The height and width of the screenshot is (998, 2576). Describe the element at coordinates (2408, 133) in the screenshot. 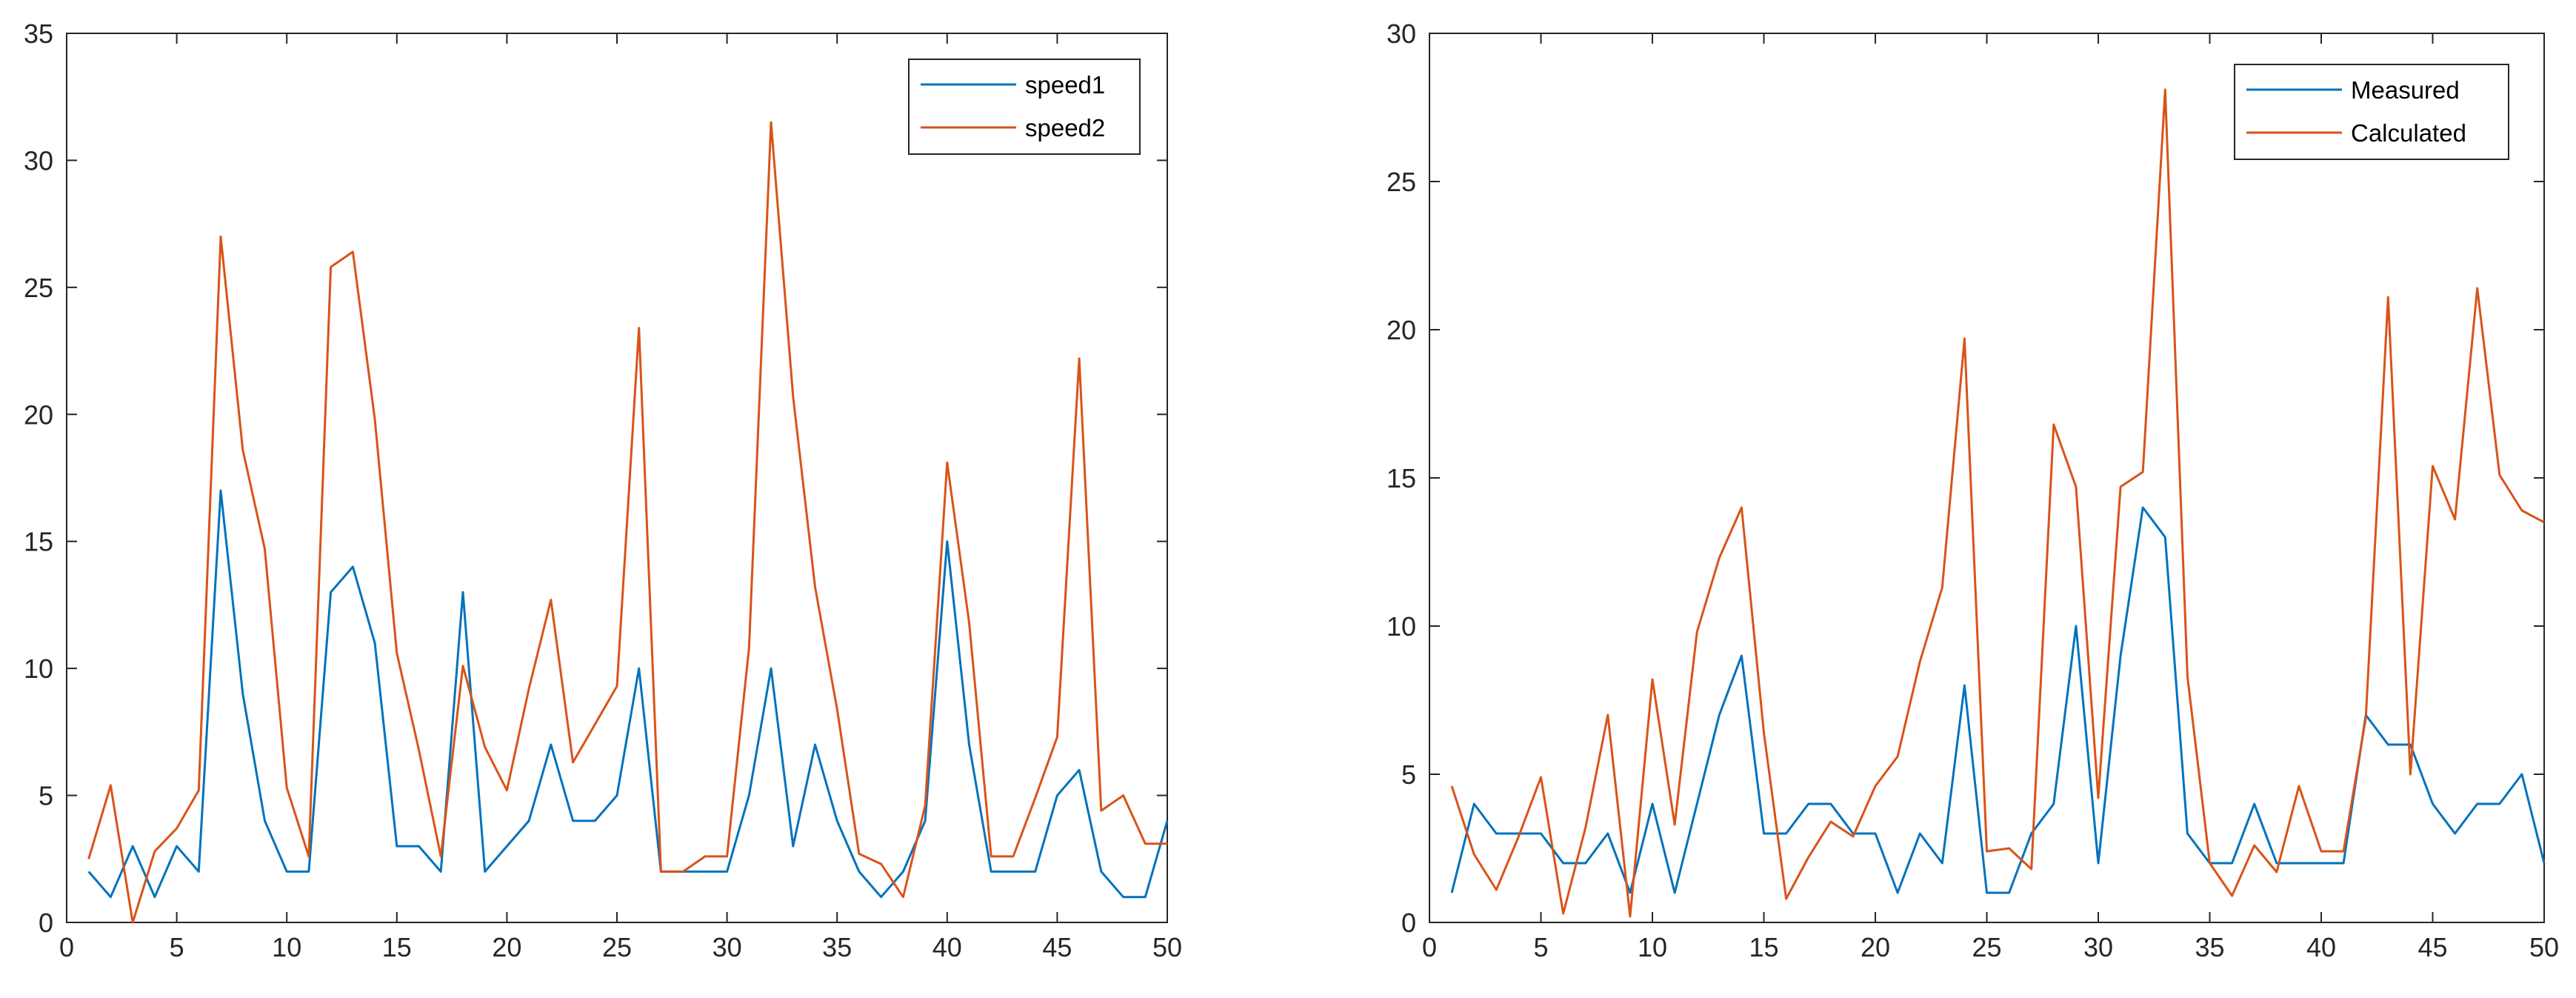

I see `legend-label: Calculated` at that location.